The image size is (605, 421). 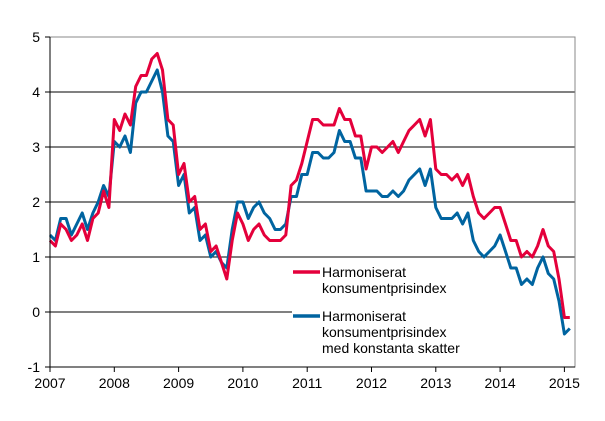 What do you see at coordinates (371, 383) in the screenshot?
I see `x-tick-label: 2012` at bounding box center [371, 383].